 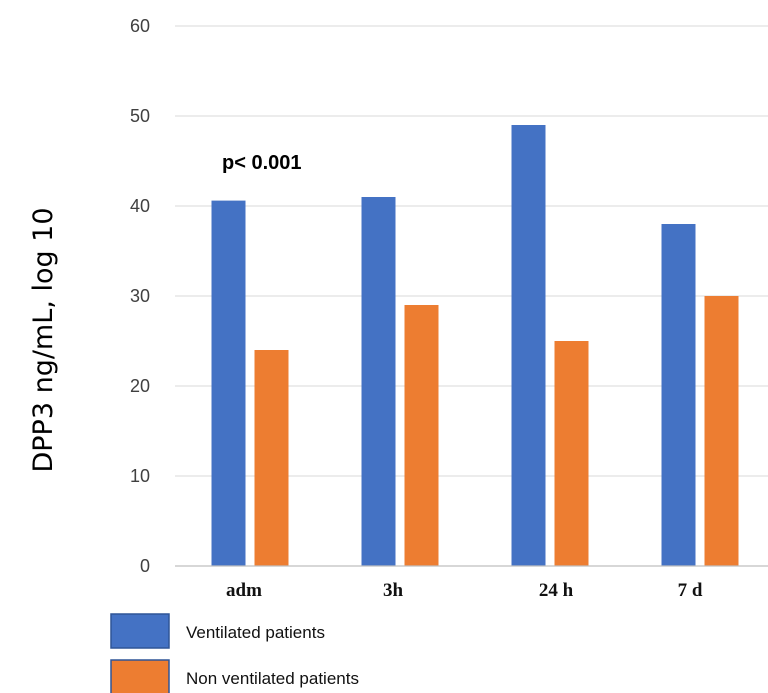 I want to click on y-tick-label: 30, so click(x=140, y=296).